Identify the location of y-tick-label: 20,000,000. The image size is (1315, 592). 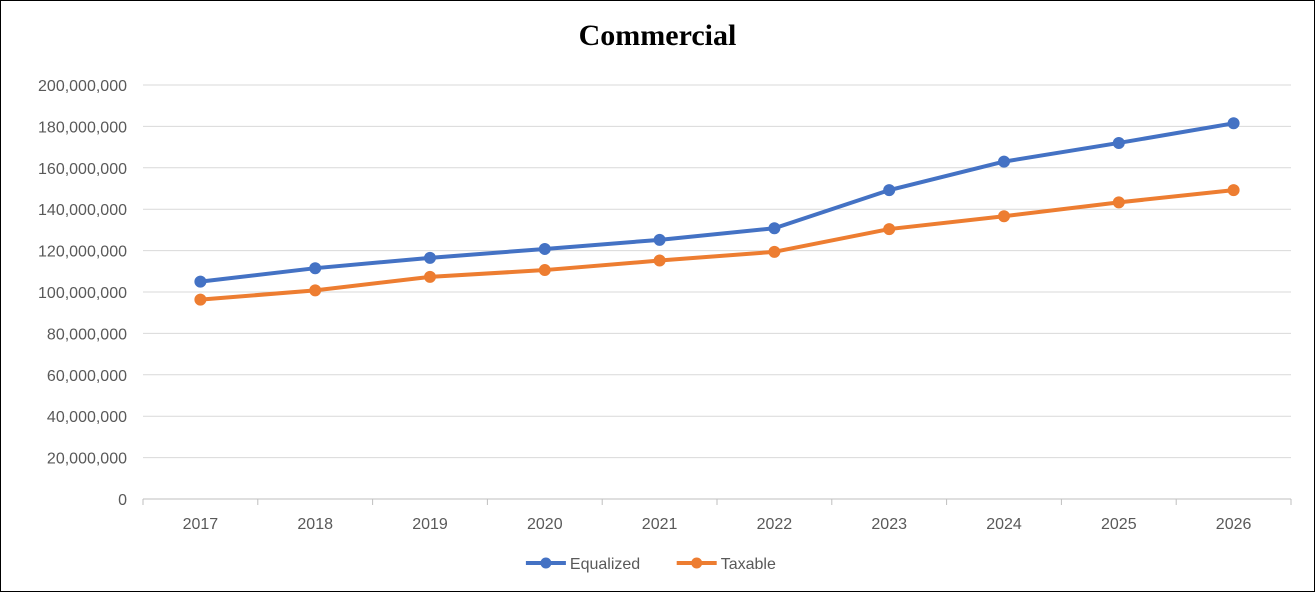
(87, 459).